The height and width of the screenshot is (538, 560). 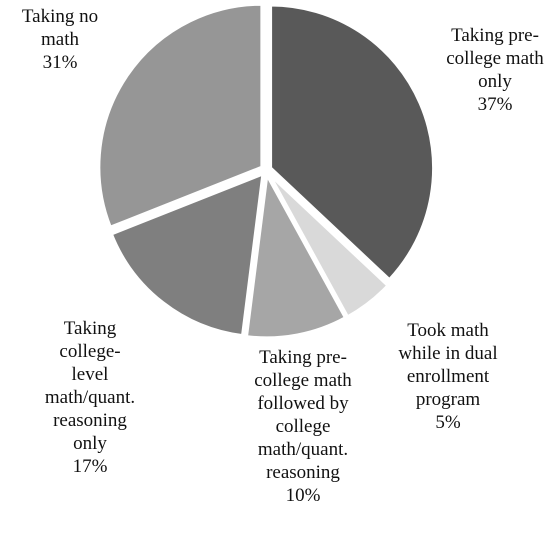 What do you see at coordinates (448, 353) in the screenshot?
I see `label-slice-1-line-1: while in dual` at bounding box center [448, 353].